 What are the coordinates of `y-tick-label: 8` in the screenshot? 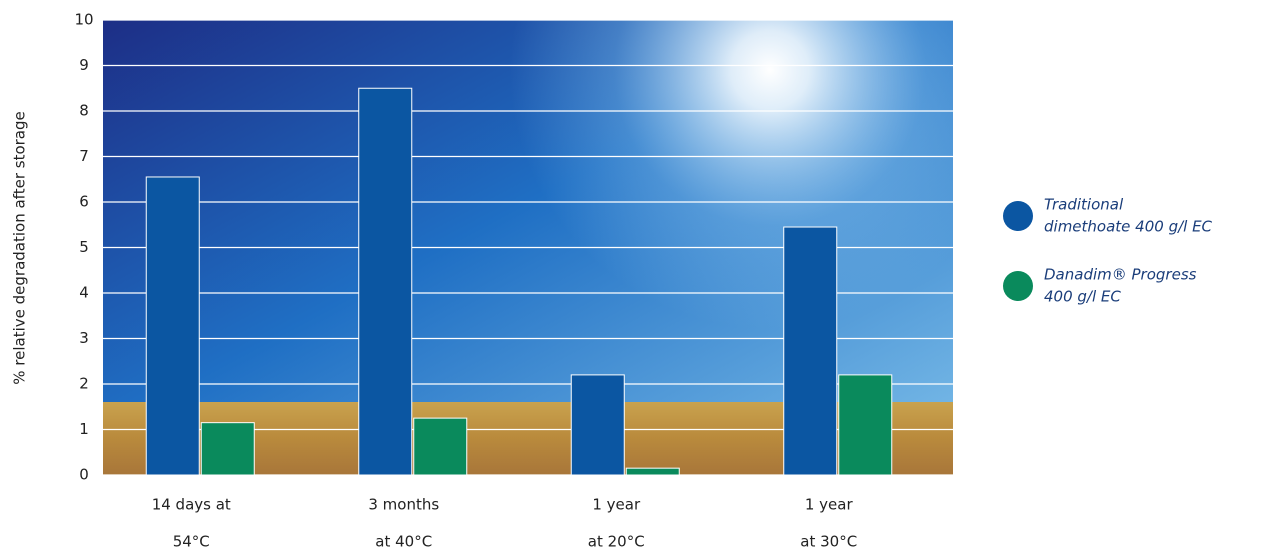 It's located at (84, 111).